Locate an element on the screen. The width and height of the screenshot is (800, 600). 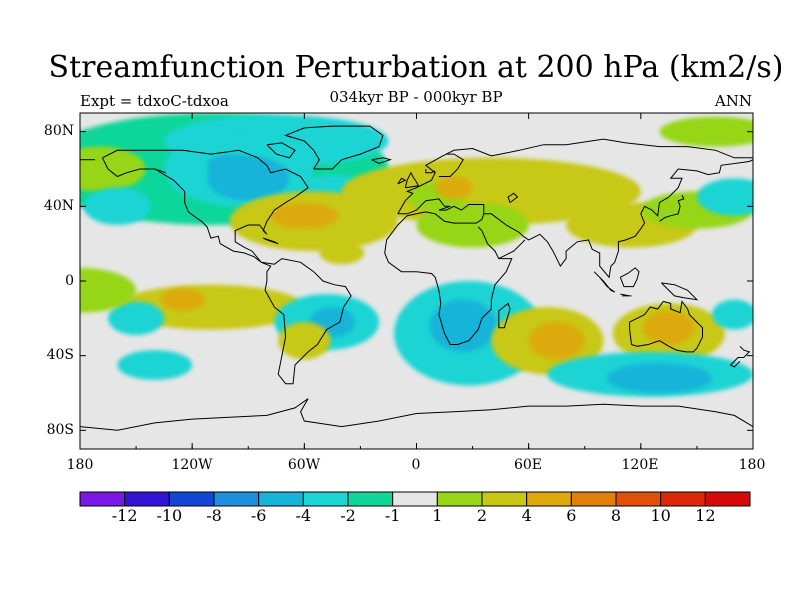
colorbar-label: -4 is located at coordinates (303, 515).